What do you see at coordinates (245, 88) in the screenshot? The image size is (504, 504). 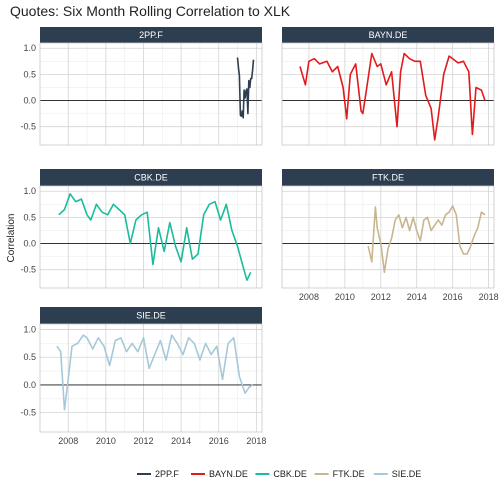 I see `series-line-2pp-f` at bounding box center [245, 88].